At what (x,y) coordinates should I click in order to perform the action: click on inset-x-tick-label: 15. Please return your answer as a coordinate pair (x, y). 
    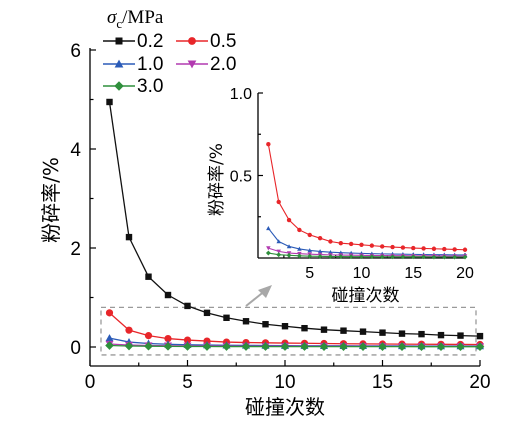
    Looking at the image, I should click on (413, 273).